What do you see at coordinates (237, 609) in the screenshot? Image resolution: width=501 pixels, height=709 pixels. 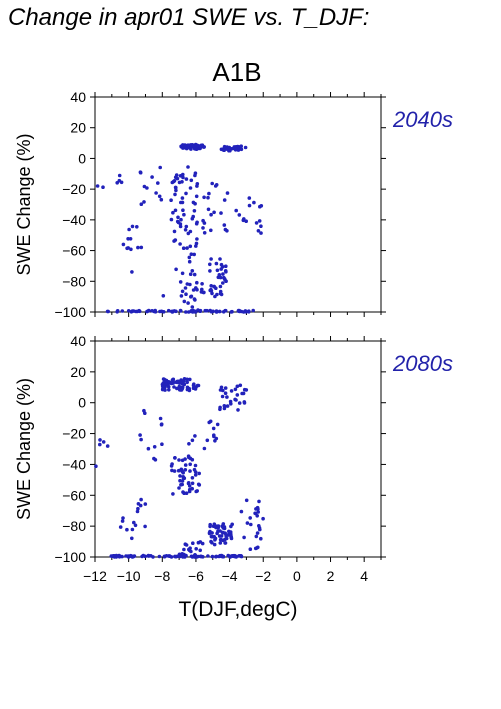 I see `x-axis-label: T(DJF,degC)` at bounding box center [237, 609].